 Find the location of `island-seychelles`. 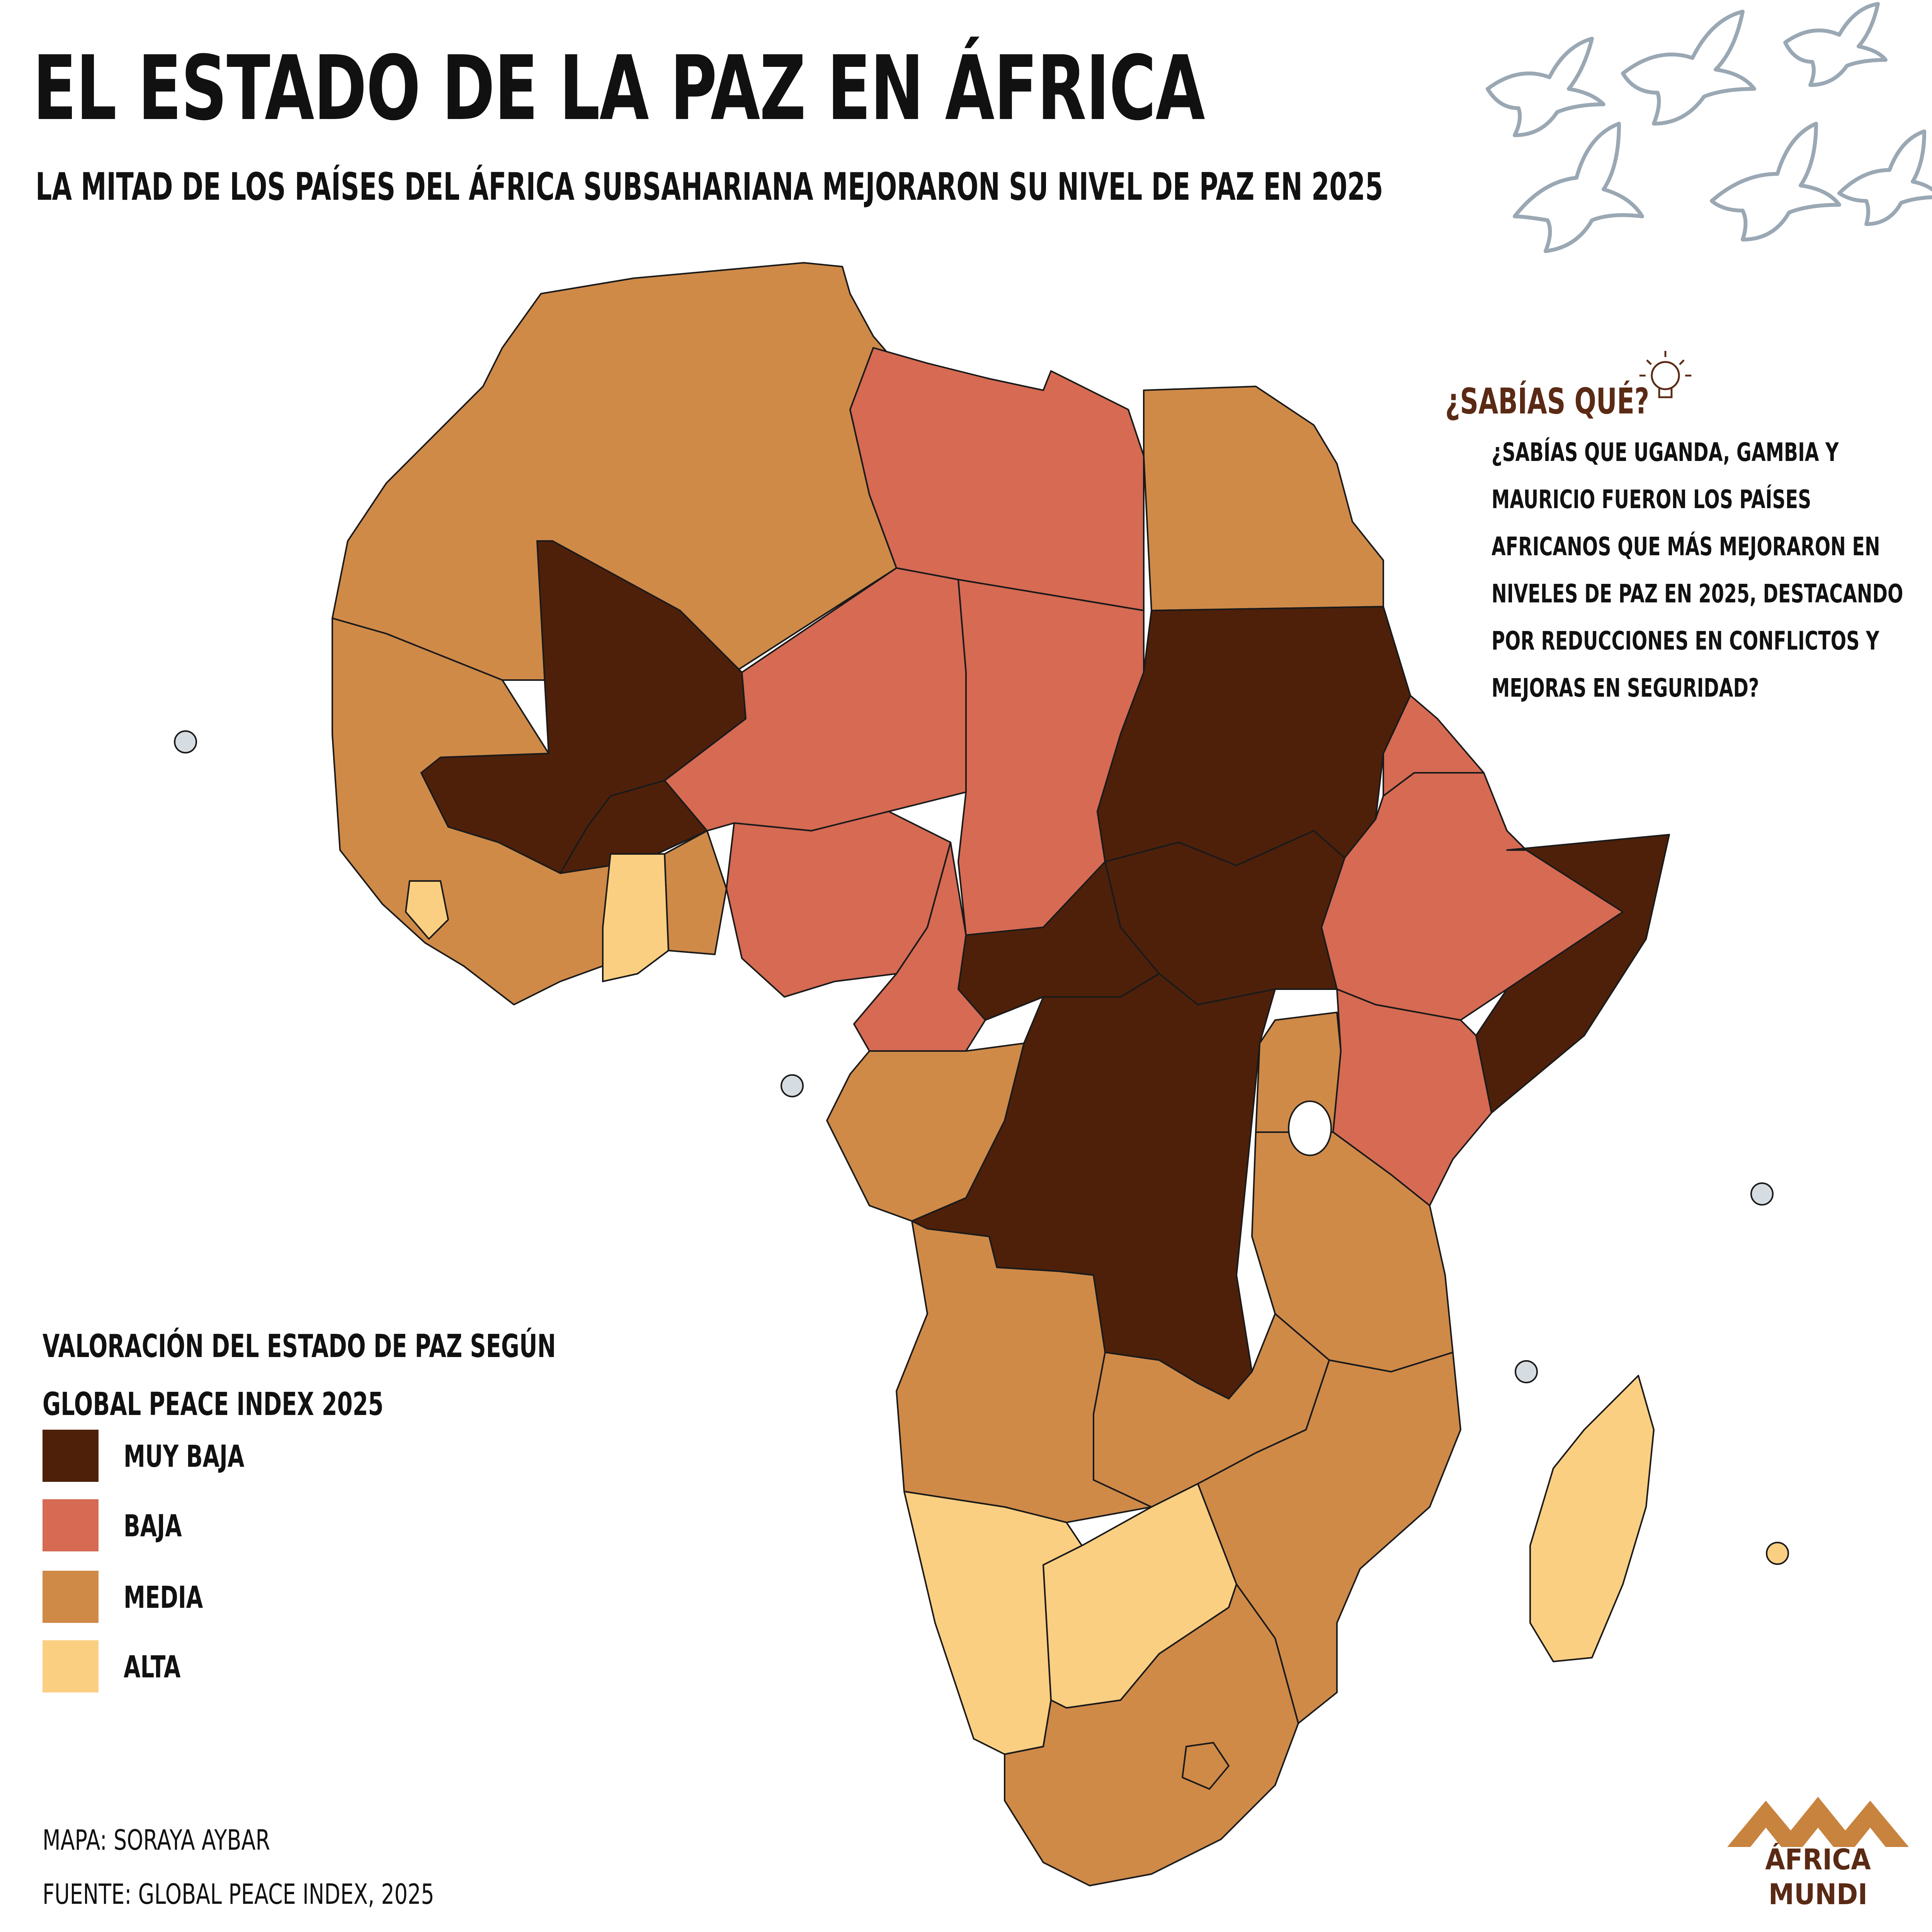

island-seychelles is located at coordinates (1762, 1194).